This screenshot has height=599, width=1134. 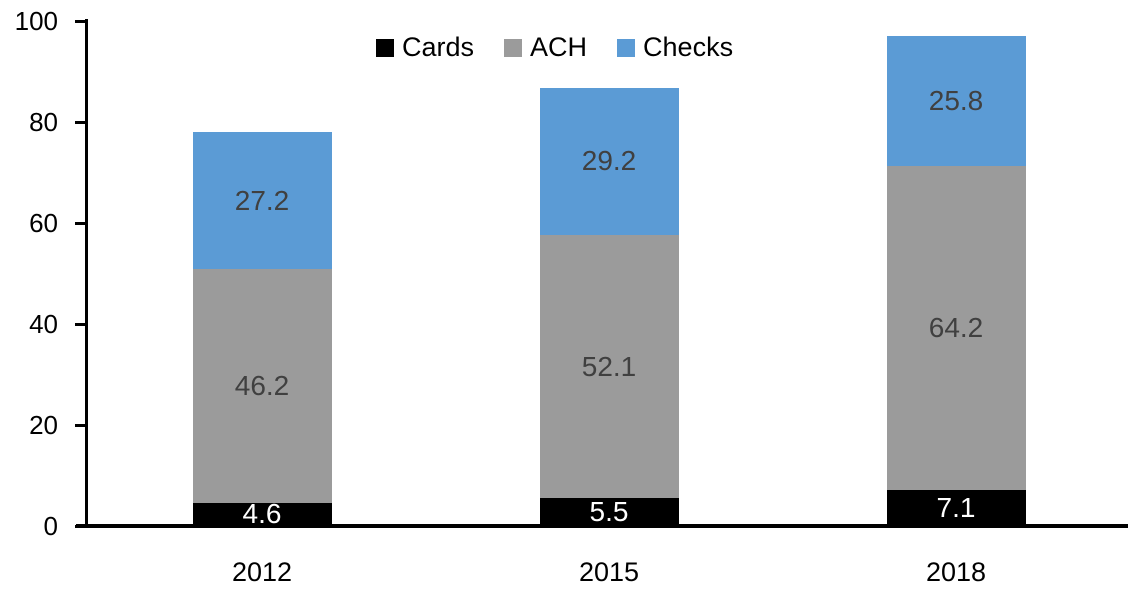 I want to click on legend-label-checks: Checks, so click(x=688, y=47).